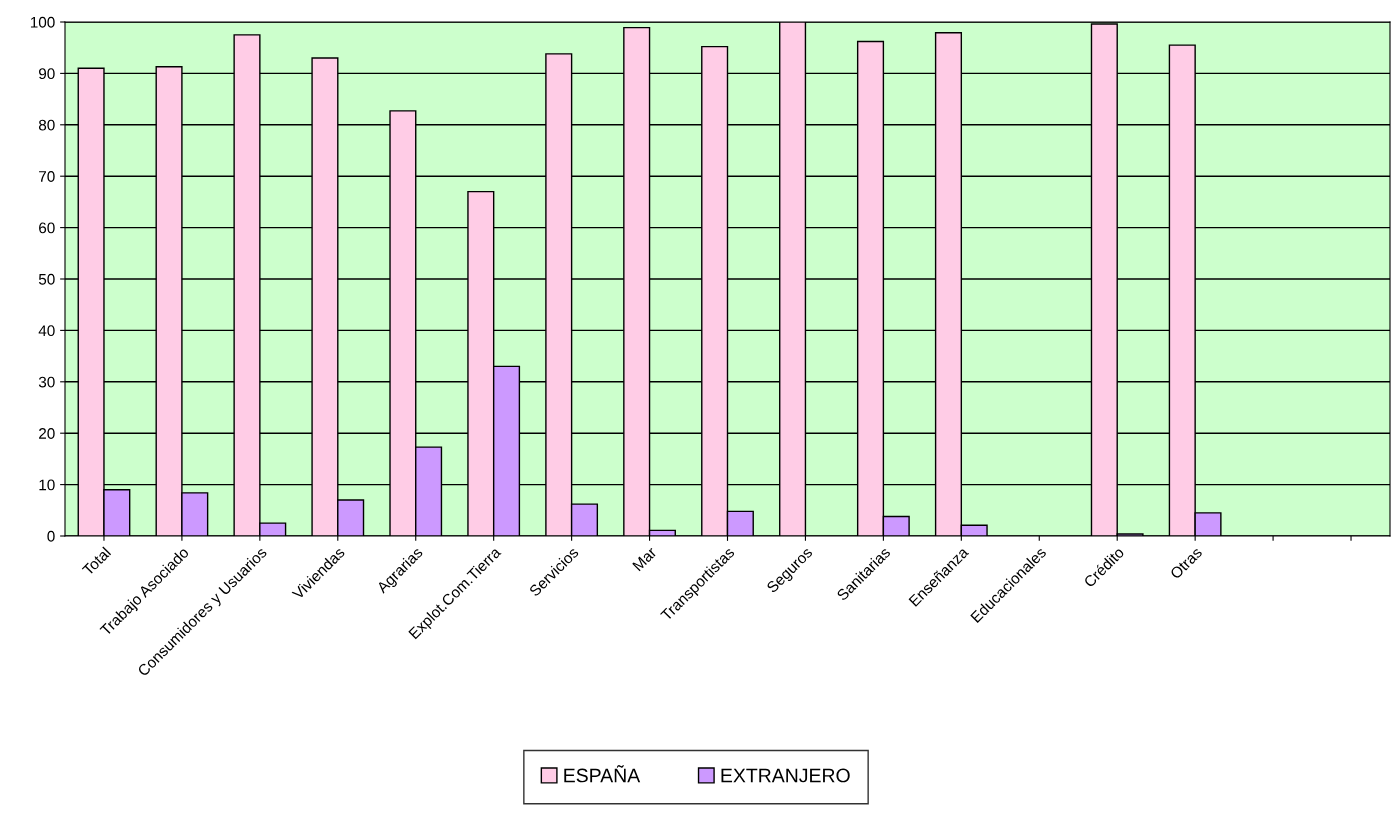 This screenshot has height=837, width=1392. I want to click on y-tick-label: 60, so click(47, 228).